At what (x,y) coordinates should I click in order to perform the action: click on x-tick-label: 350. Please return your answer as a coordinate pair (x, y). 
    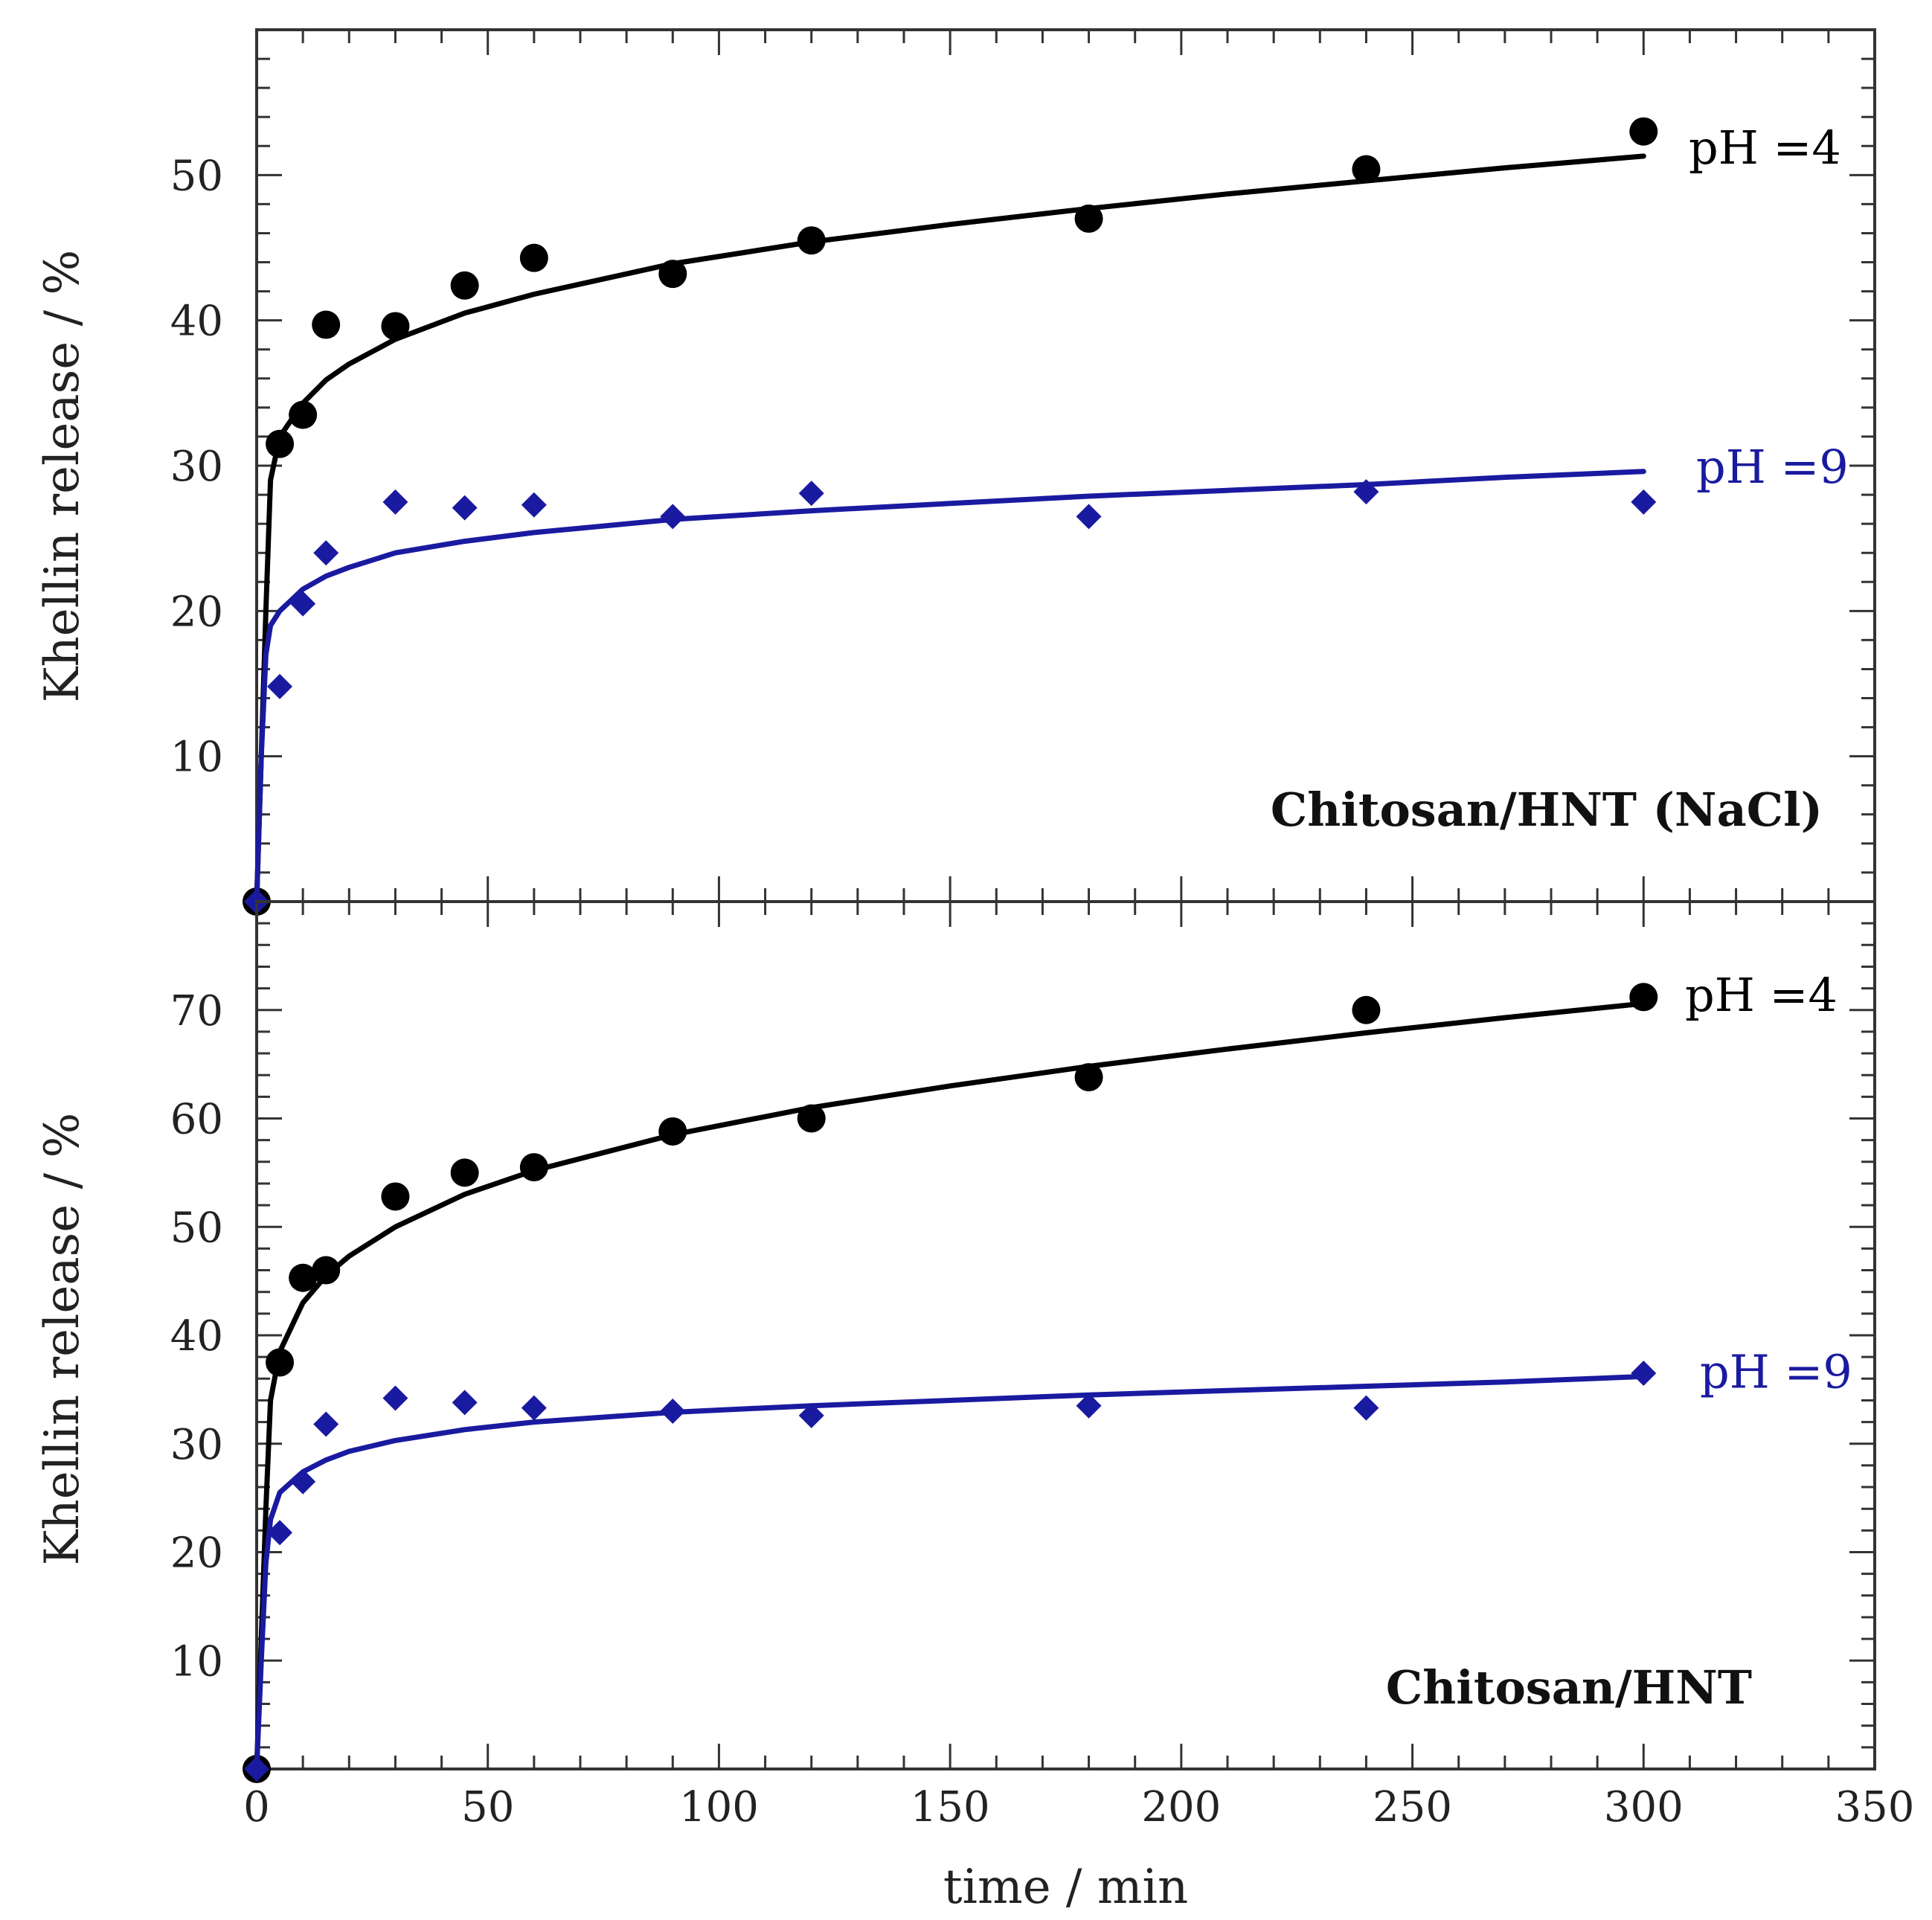
    Looking at the image, I should click on (1875, 1807).